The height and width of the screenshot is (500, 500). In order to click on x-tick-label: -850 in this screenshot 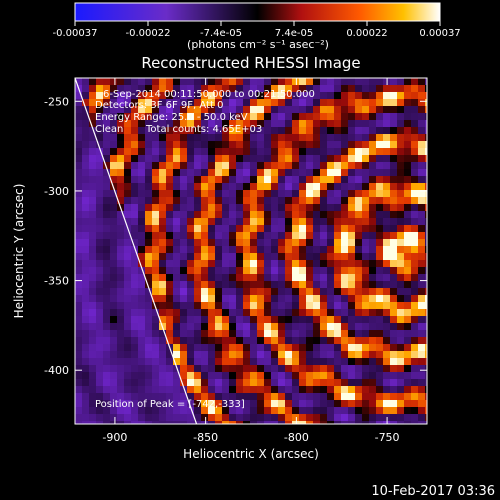, I will do `click(205, 437)`.